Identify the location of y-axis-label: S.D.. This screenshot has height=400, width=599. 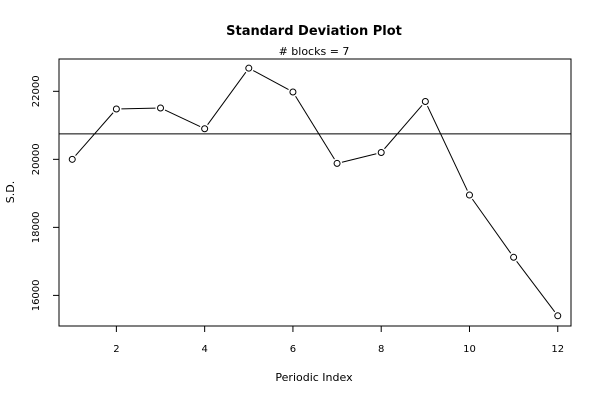
(10, 192).